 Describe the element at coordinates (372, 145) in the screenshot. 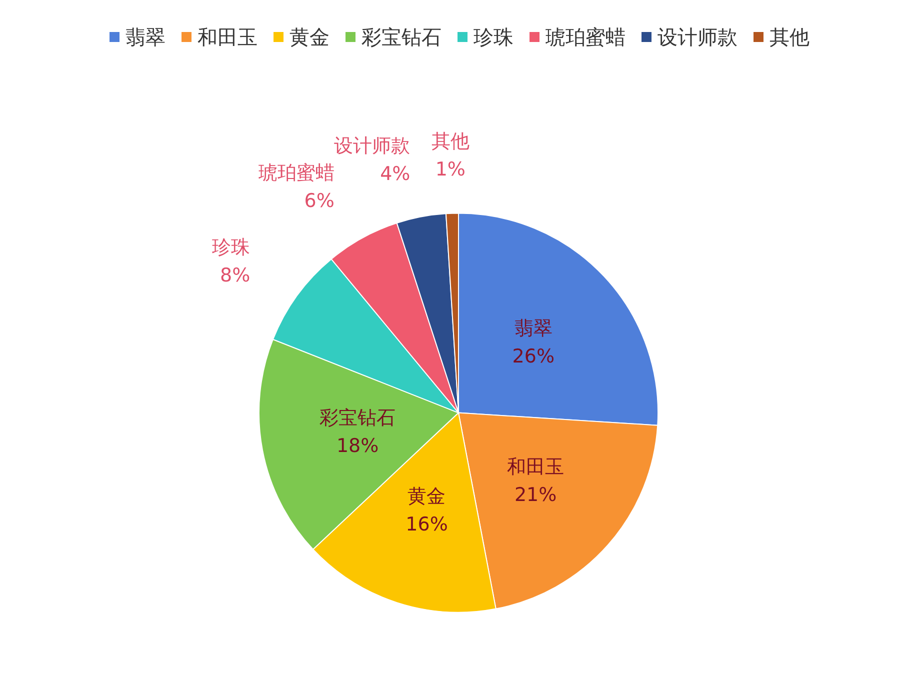

I see `slice-label: 设计师款` at that location.